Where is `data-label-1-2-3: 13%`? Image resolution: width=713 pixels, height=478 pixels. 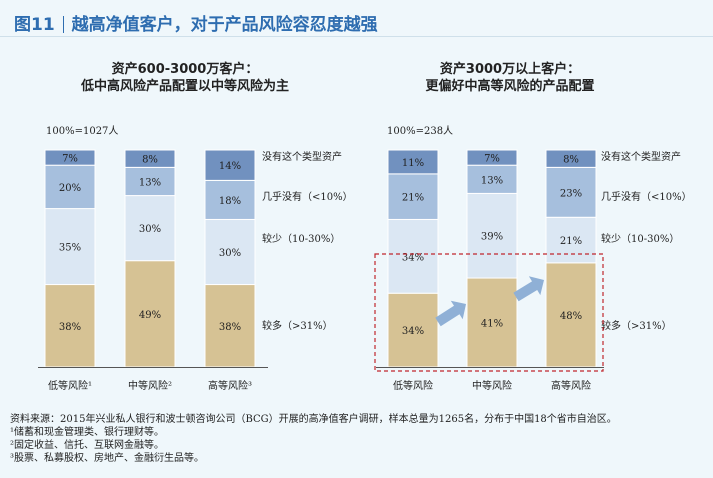 data-label-1-2-3: 13% is located at coordinates (150, 182).